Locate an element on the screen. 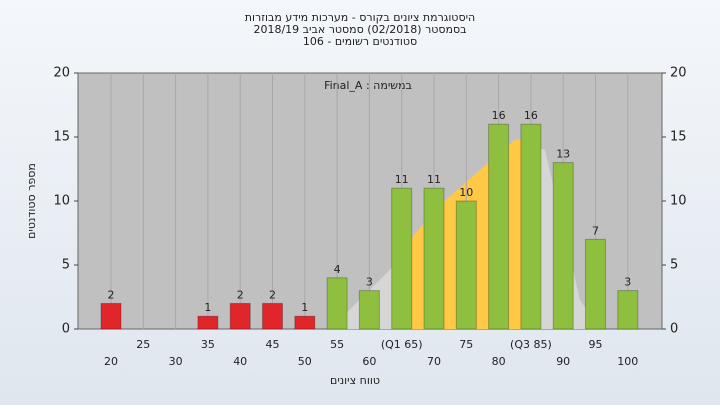  data-label: 7 is located at coordinates (595, 230).